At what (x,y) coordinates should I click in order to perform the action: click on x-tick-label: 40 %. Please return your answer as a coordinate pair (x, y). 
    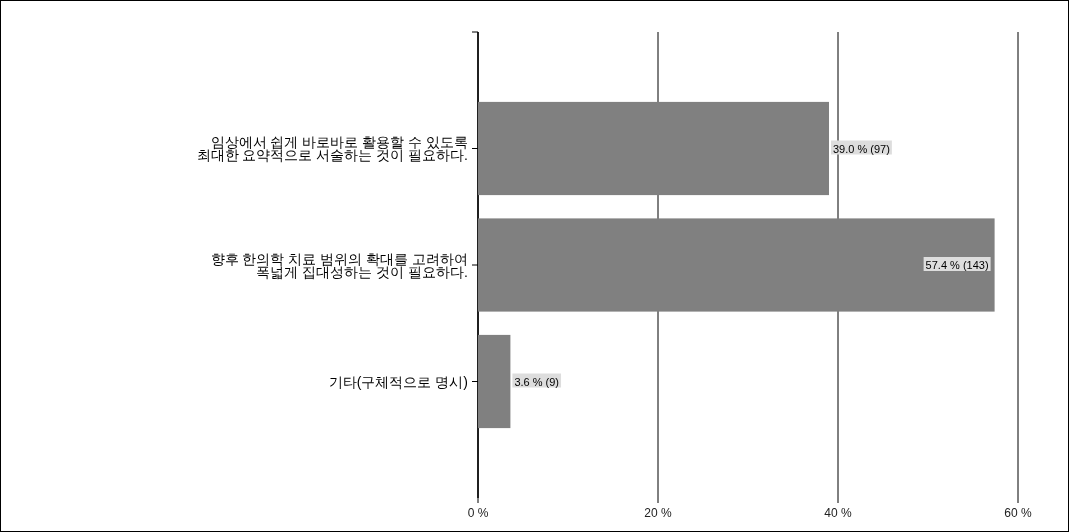
    Looking at the image, I should click on (838, 513).